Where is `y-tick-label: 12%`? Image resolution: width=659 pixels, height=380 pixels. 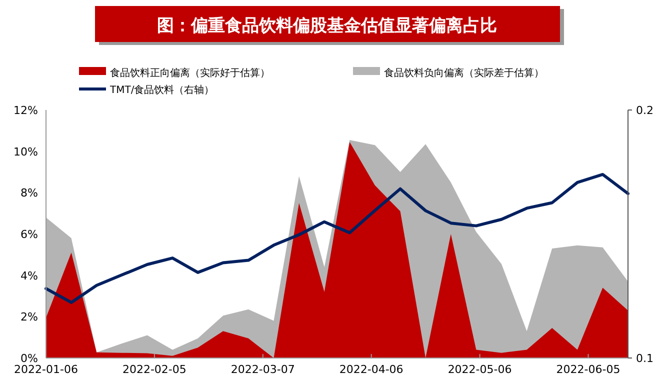 y-tick-label: 12% is located at coordinates (26, 110).